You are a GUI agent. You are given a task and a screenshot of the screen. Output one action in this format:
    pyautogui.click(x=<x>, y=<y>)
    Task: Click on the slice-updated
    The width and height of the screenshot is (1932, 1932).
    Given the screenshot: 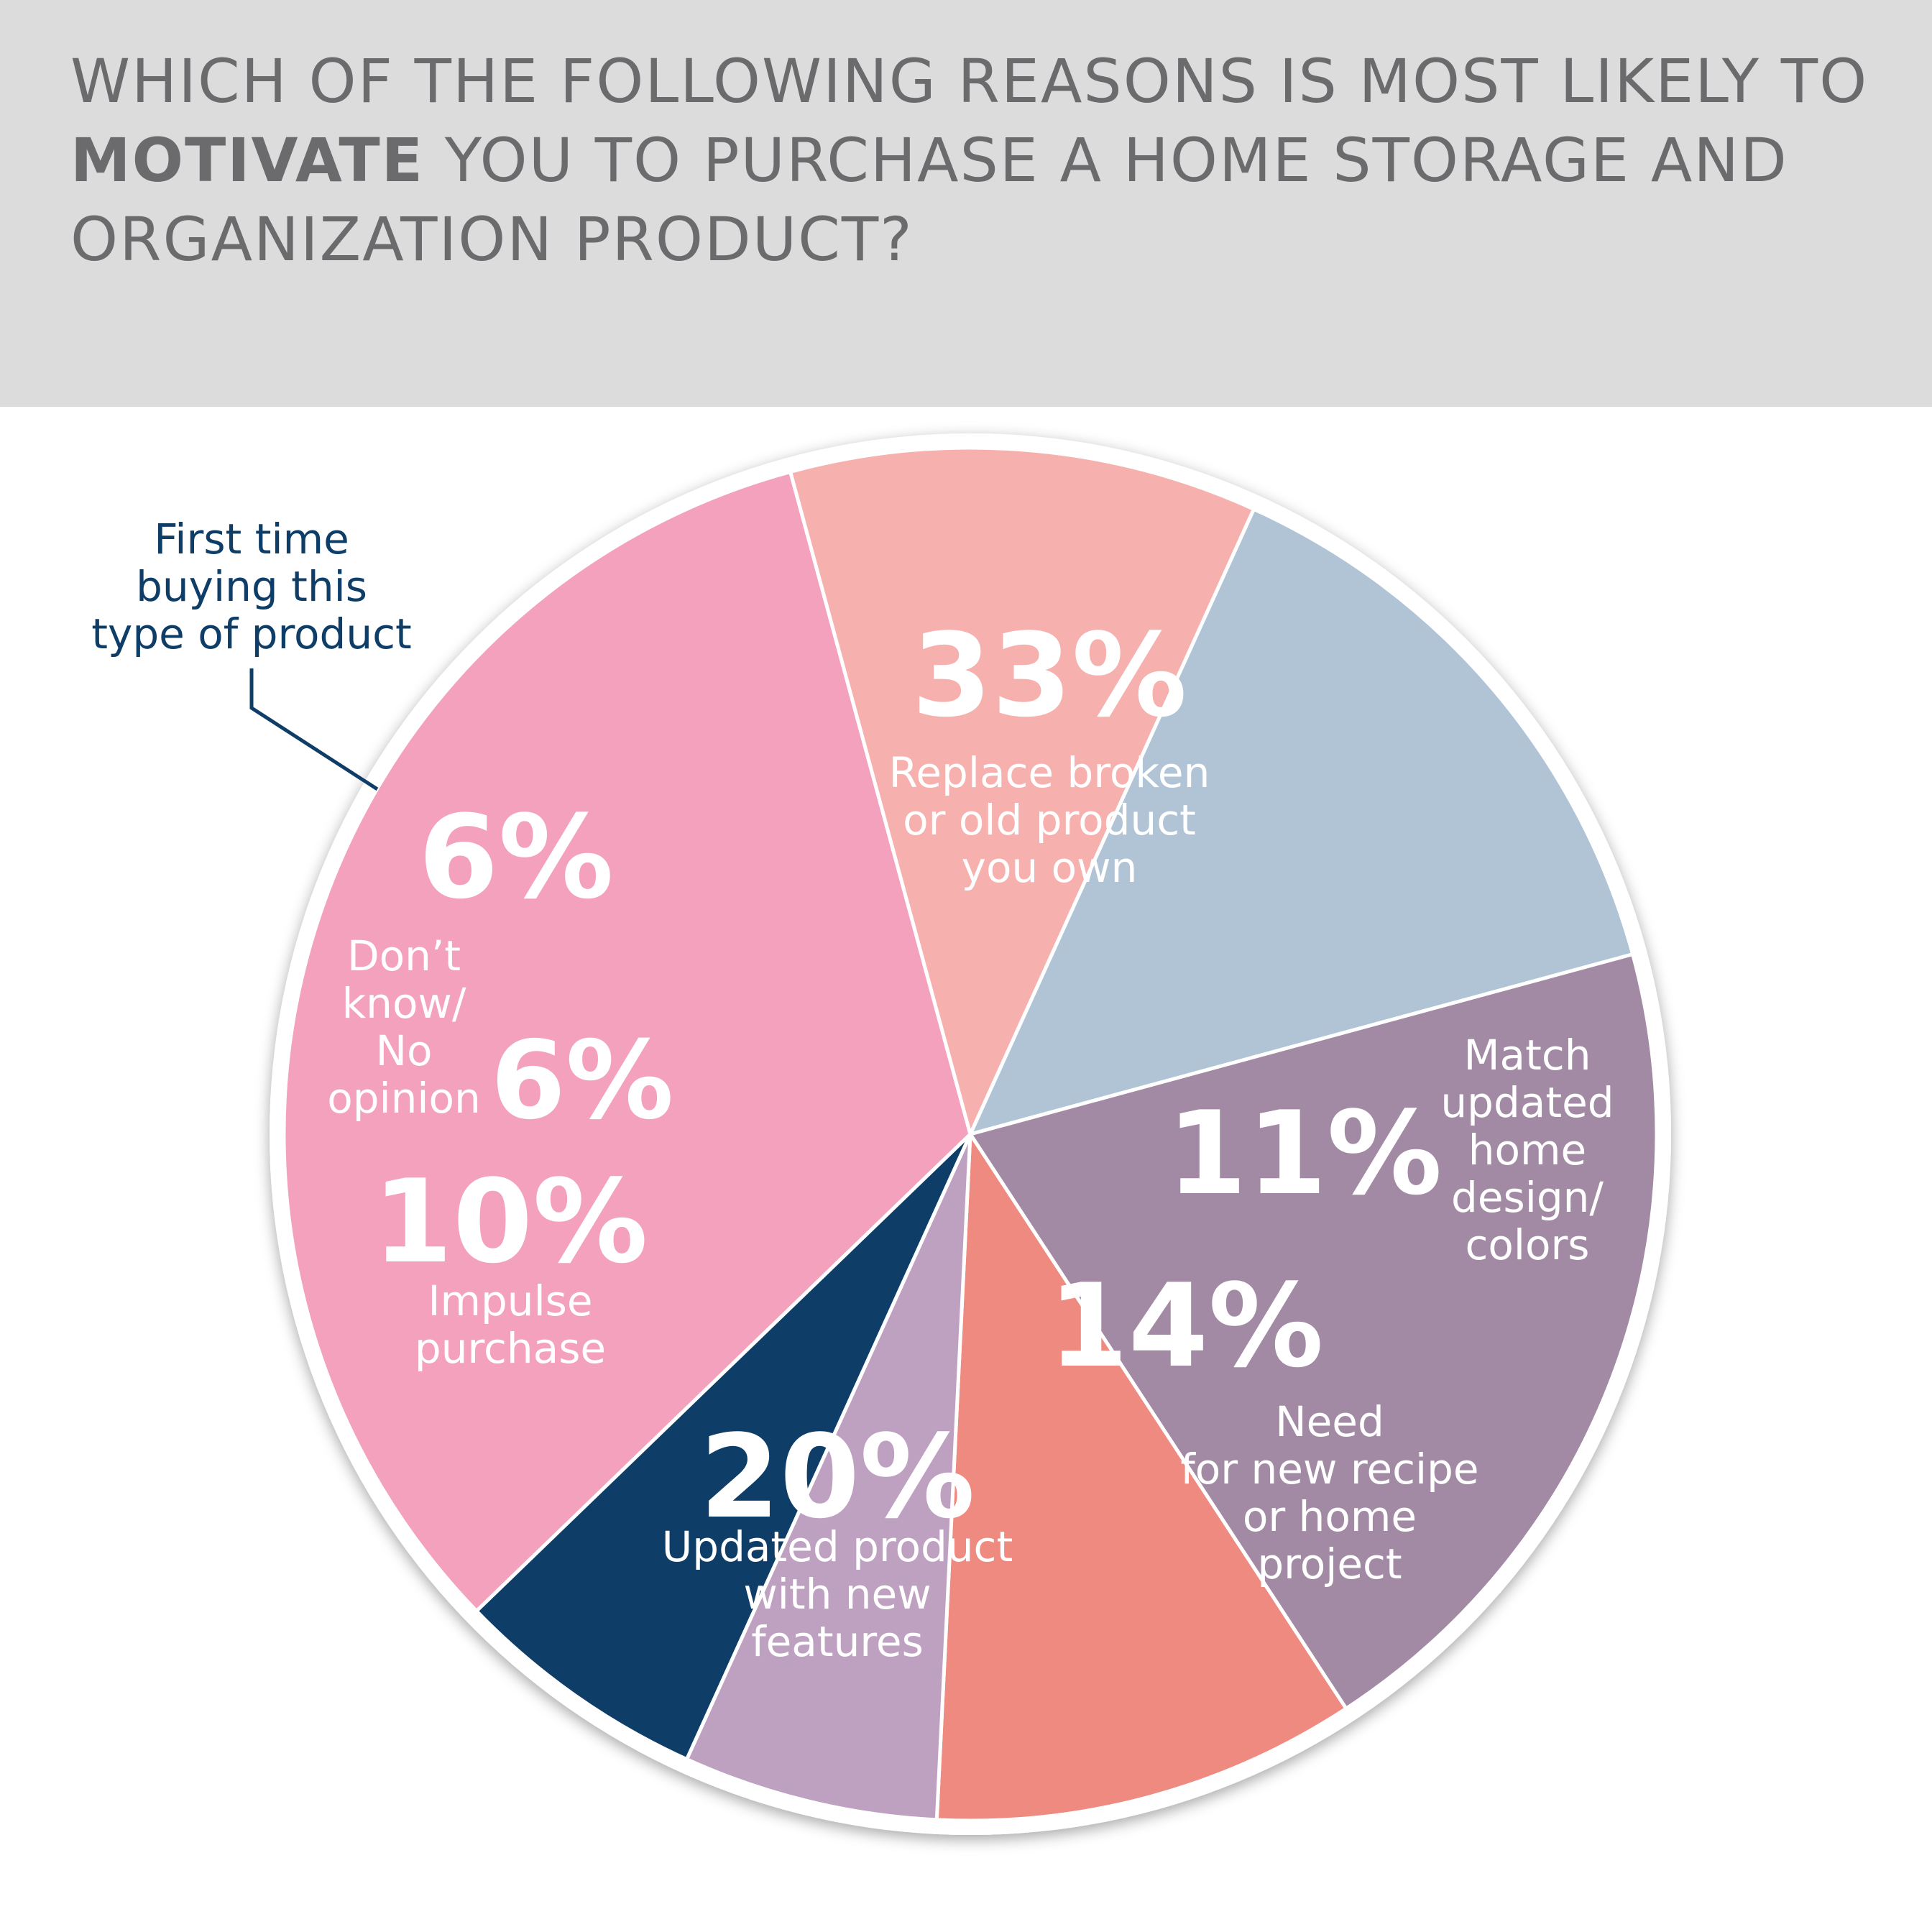 What is the action you would take?
    pyautogui.click(x=1313, y=1331)
    